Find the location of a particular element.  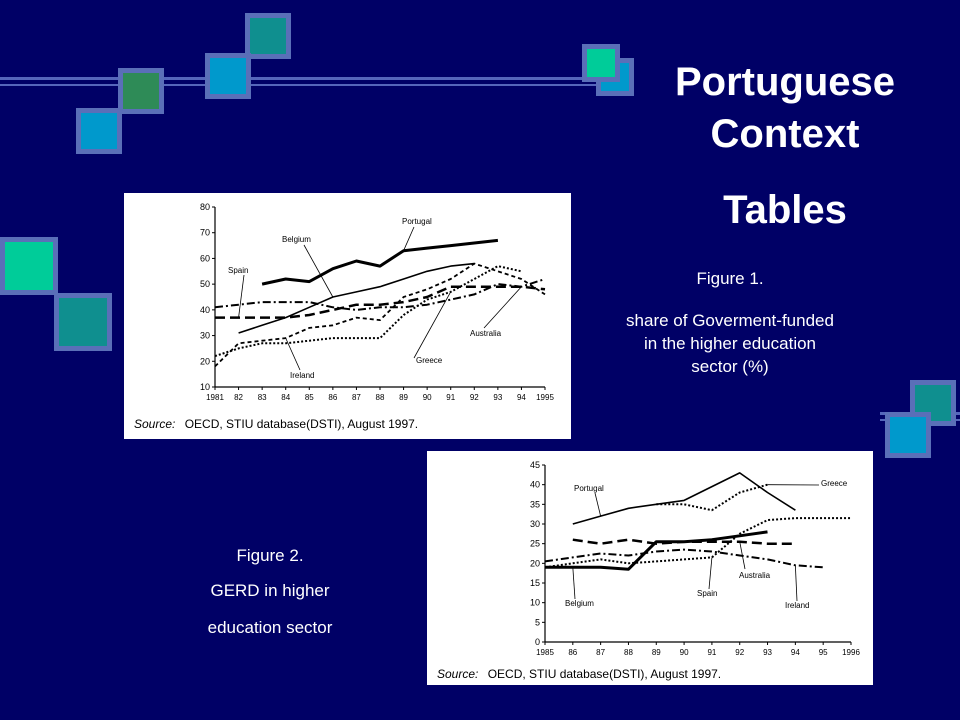

chart1-leader-spain is located at coordinates (241, 296).